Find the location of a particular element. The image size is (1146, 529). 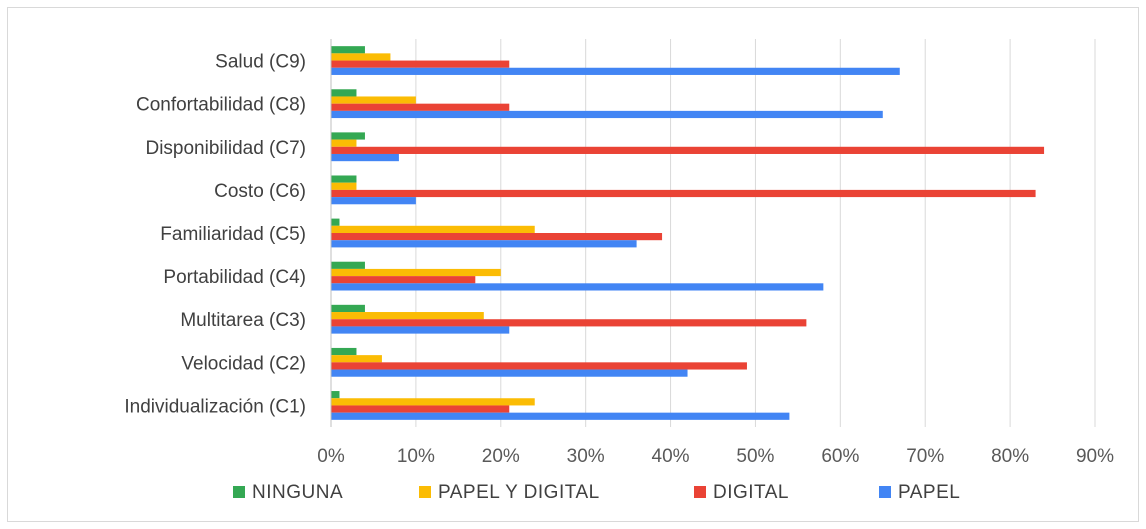

x-tick-label: 70% is located at coordinates (925, 456).